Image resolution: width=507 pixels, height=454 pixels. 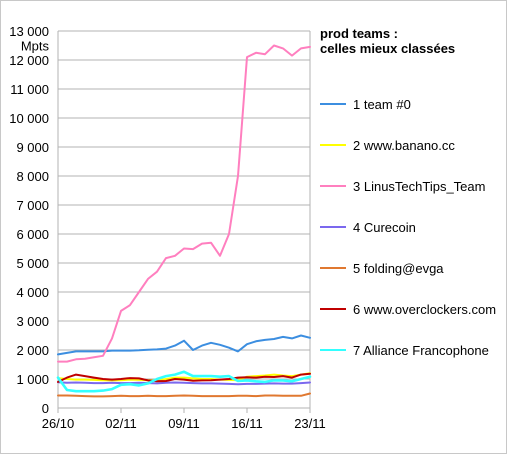 I want to click on x-tick-label: 02/11, so click(x=121, y=423).